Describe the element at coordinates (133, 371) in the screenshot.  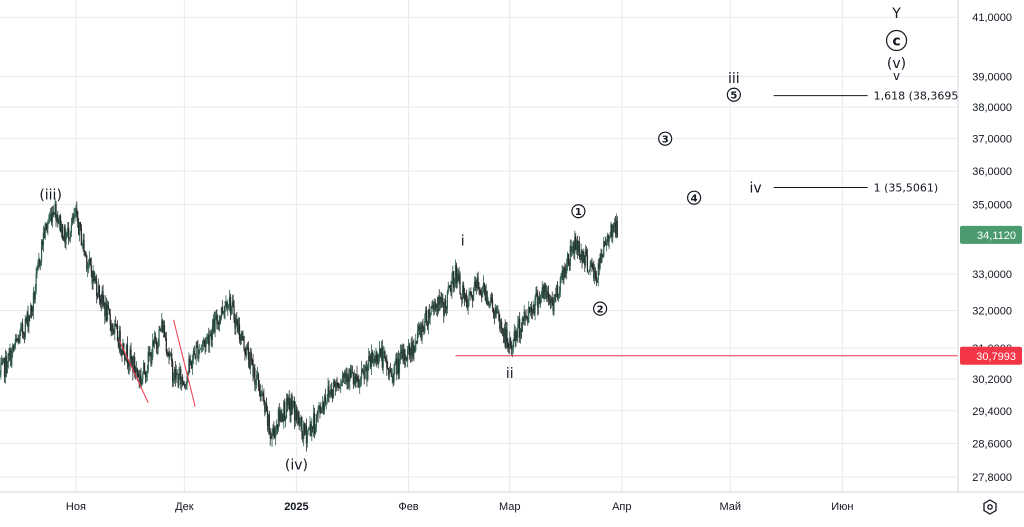
I see `channel-line` at that location.